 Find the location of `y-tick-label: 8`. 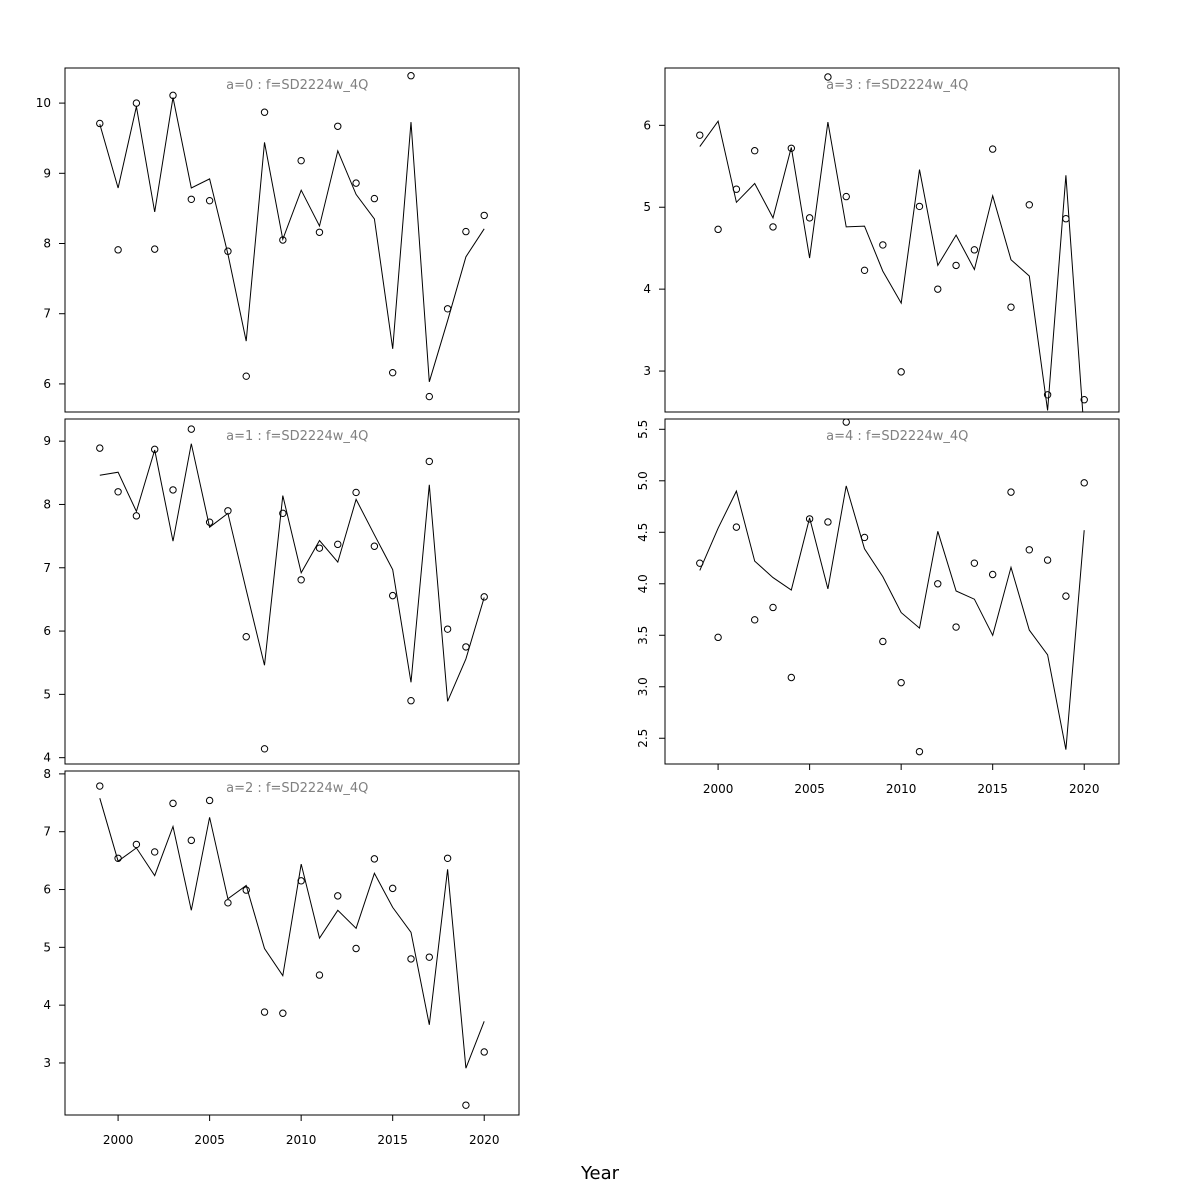

y-tick-label: 8 is located at coordinates (47, 504).